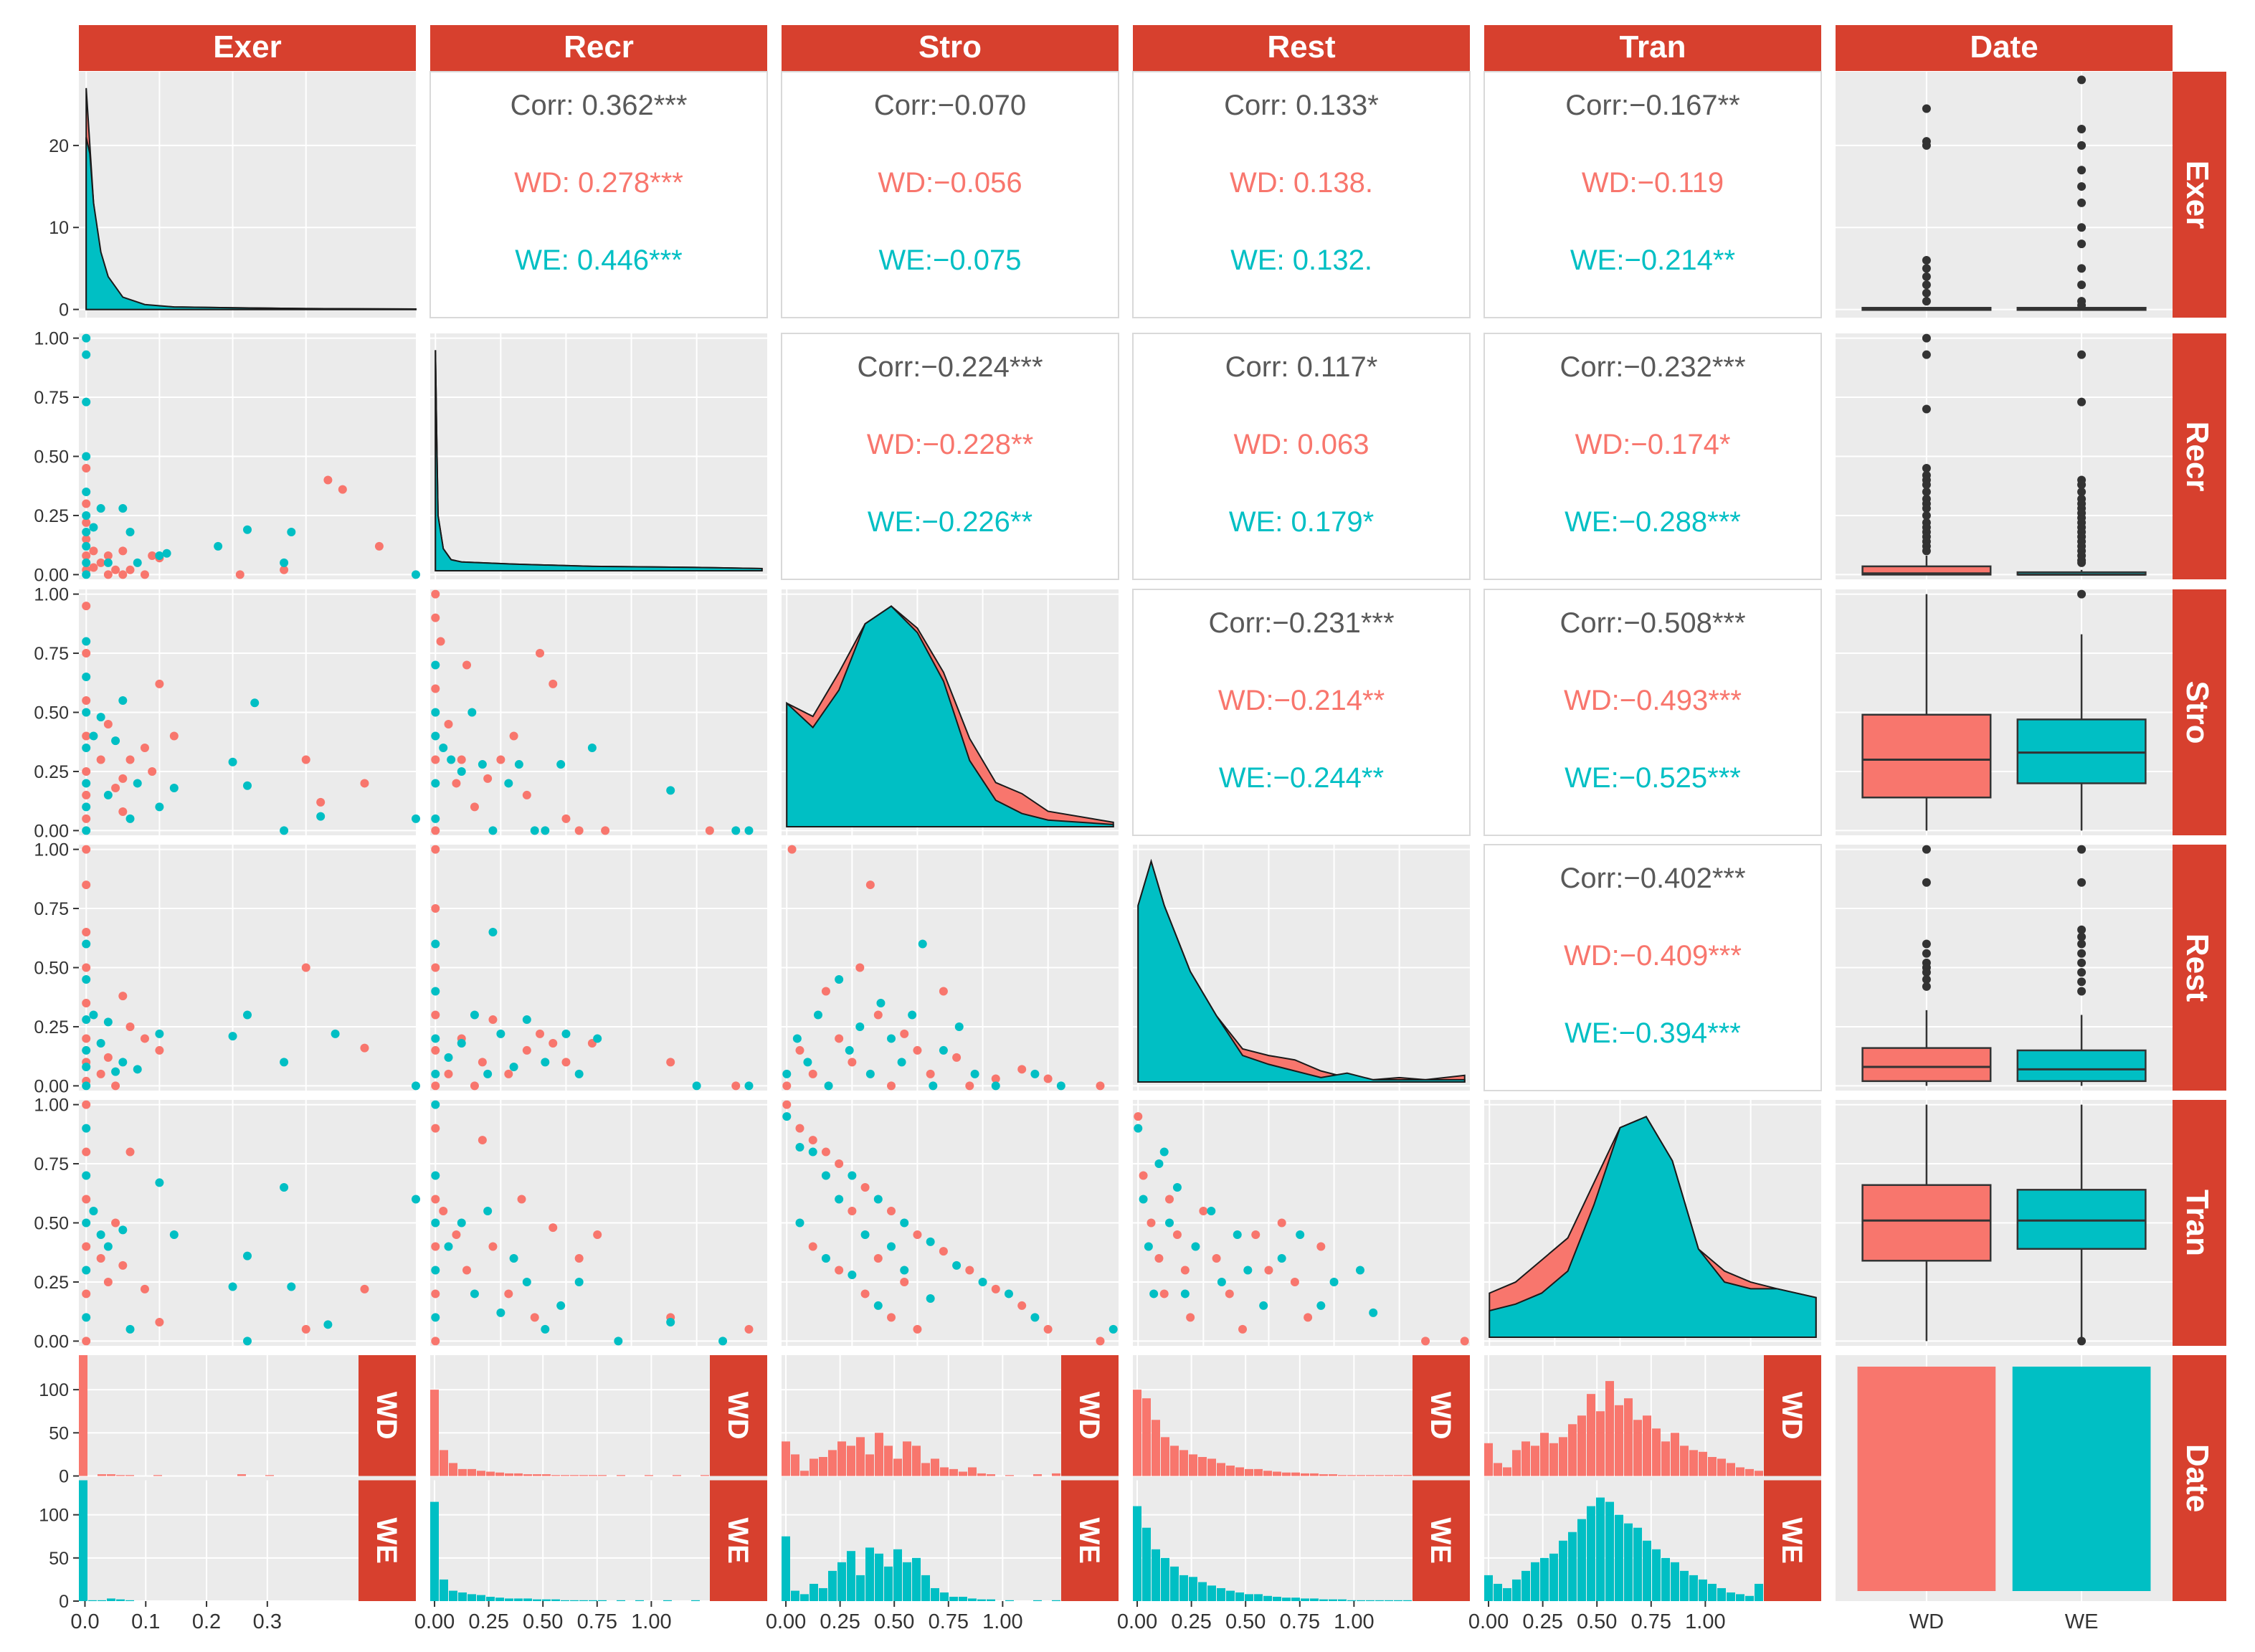  I want to click on x-tick-recr-2: 0.50, so click(543, 1621).